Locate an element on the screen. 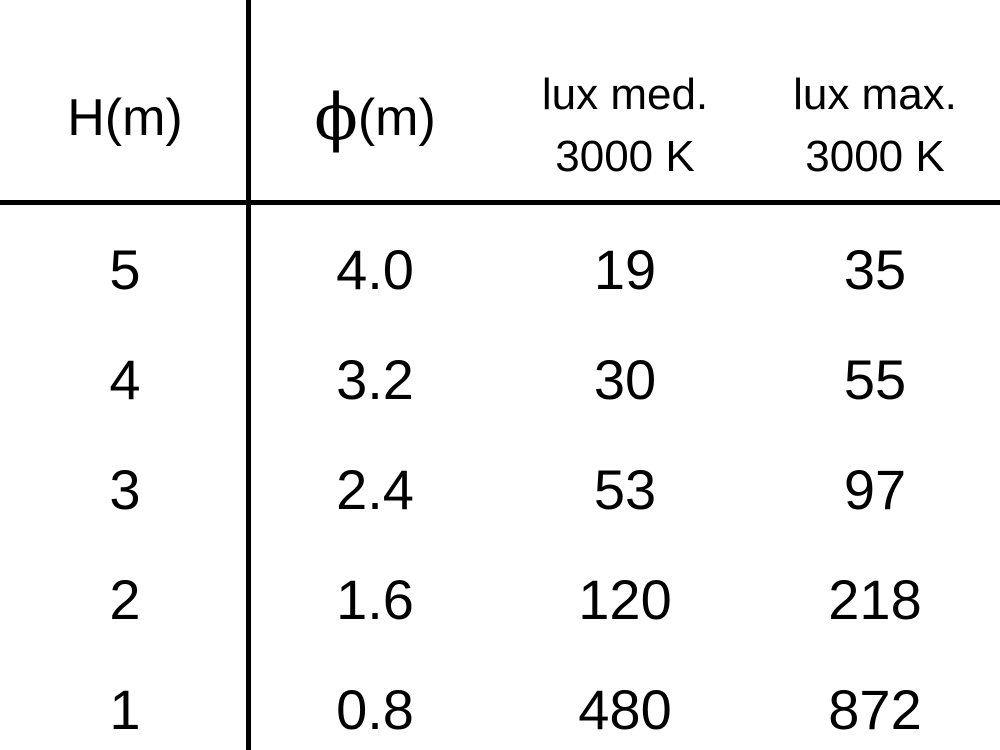 Image resolution: width=1000 pixels, height=750 pixels. header-diameter: ϕ(m) is located at coordinates (375, 118).